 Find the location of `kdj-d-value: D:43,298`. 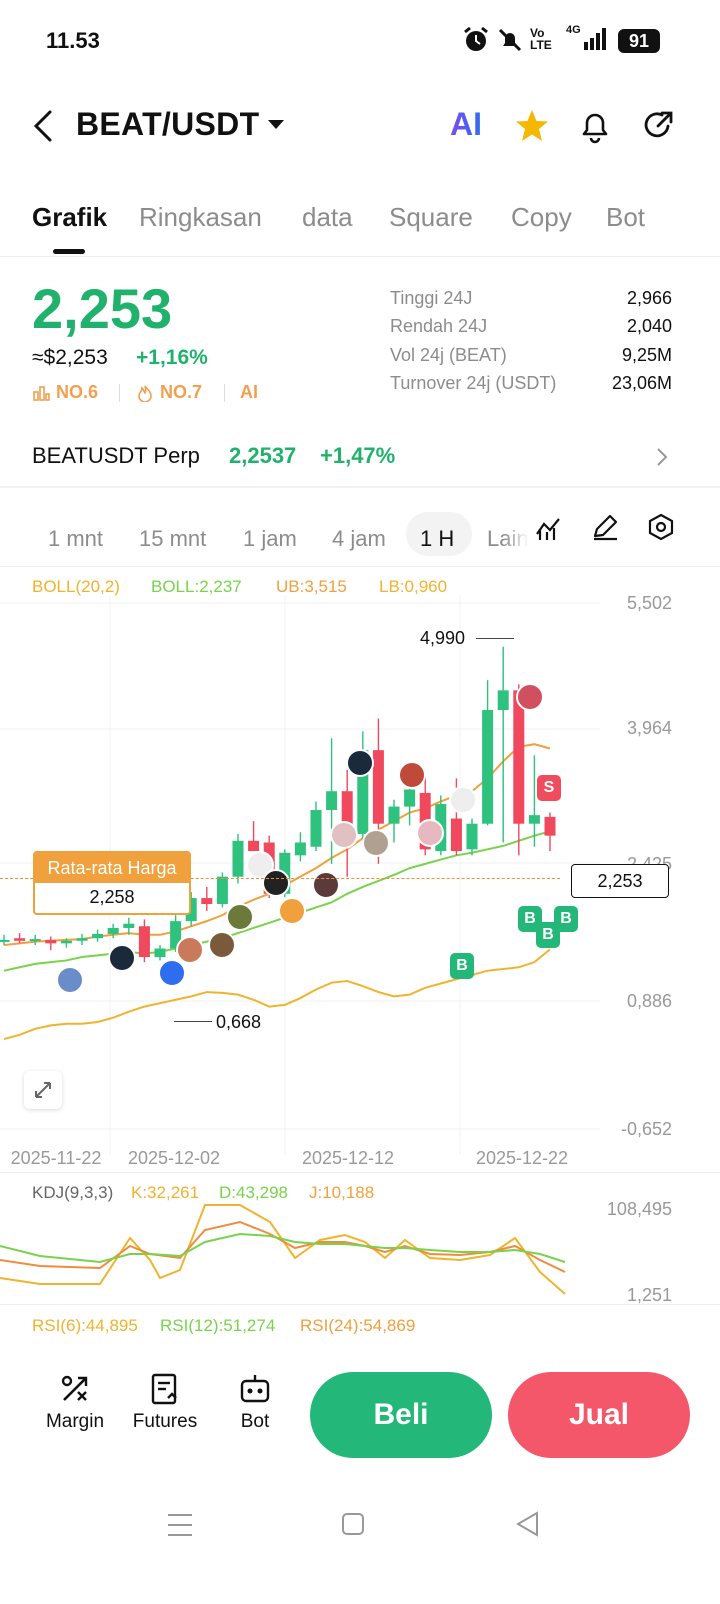

kdj-d-value: D:43,298 is located at coordinates (253, 1192).